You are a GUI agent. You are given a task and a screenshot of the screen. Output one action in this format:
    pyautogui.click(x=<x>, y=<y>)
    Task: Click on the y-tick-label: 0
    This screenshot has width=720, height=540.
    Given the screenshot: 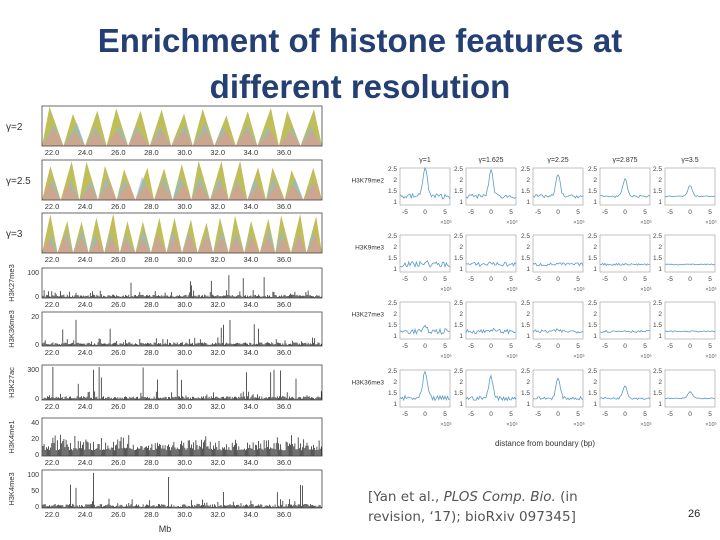 What is the action you would take?
    pyautogui.click(x=37, y=507)
    